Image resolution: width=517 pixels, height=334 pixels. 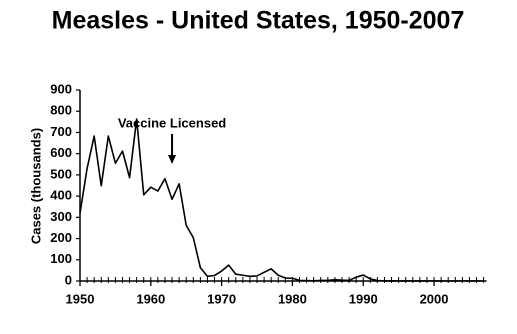 I want to click on y-tick-label: 0, so click(x=68, y=279).